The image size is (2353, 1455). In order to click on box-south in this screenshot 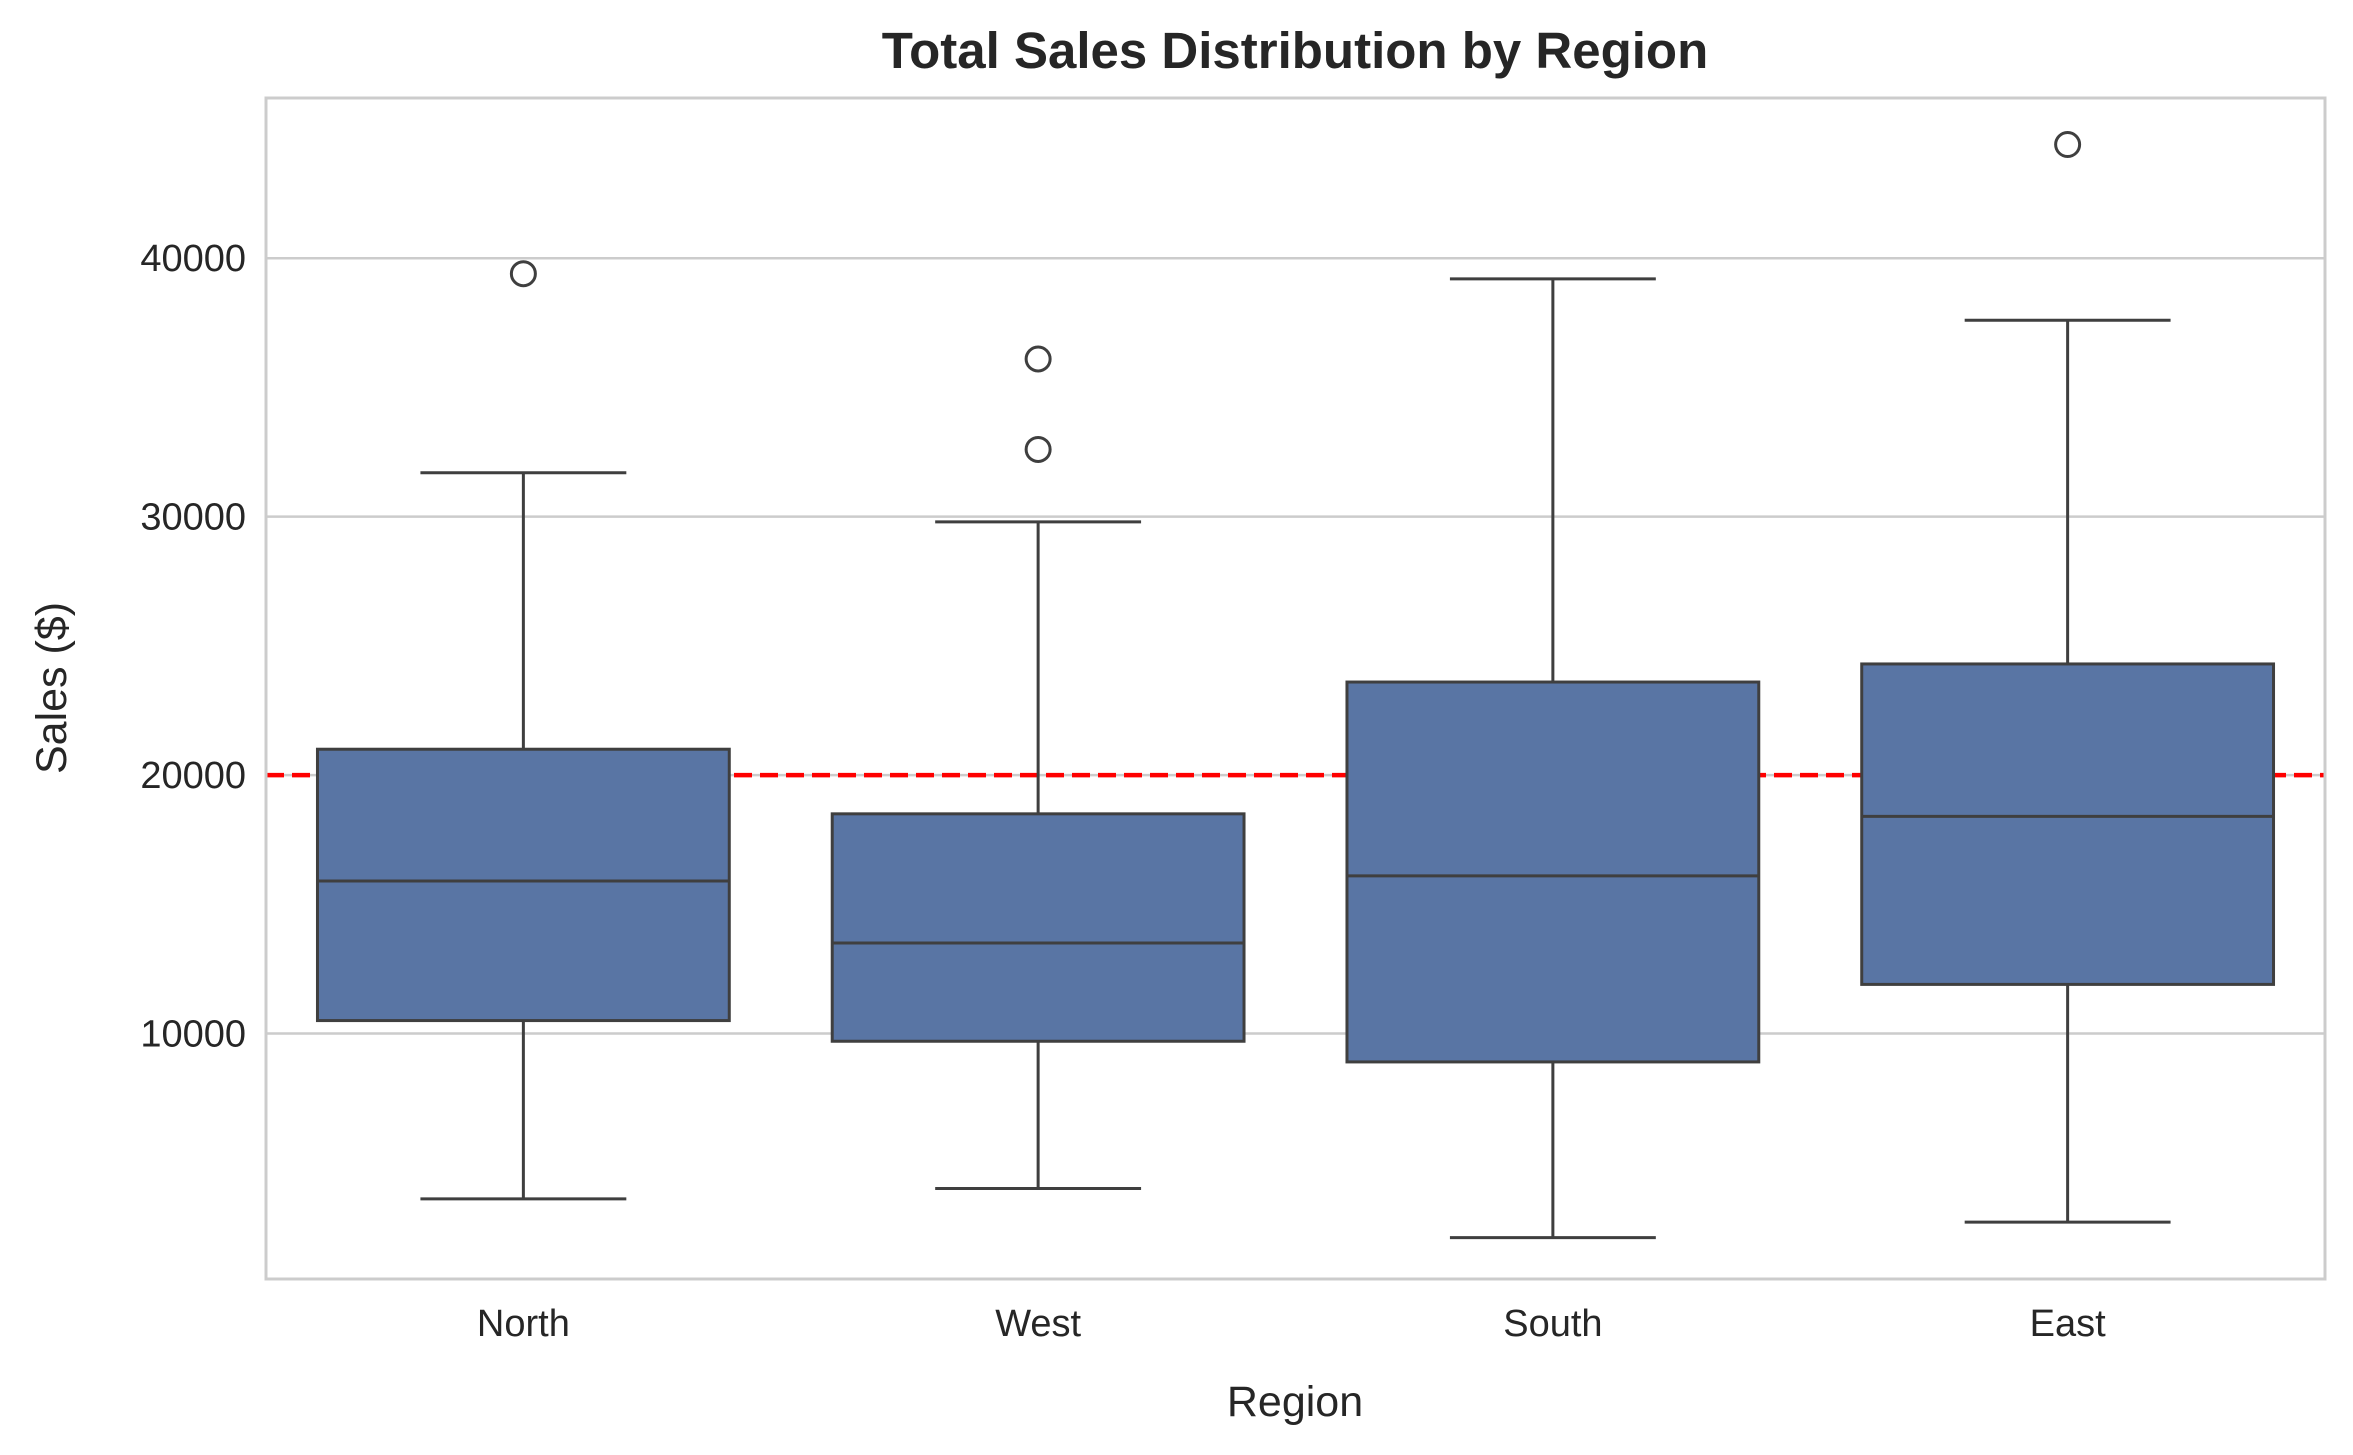, I will do `click(1553, 872)`.